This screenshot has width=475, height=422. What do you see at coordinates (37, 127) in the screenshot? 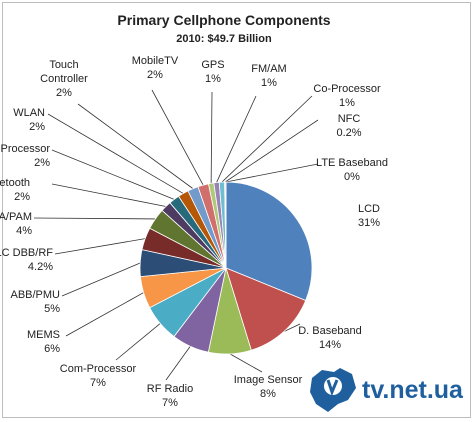
I see `slice-value-label-wlan: 2%` at bounding box center [37, 127].